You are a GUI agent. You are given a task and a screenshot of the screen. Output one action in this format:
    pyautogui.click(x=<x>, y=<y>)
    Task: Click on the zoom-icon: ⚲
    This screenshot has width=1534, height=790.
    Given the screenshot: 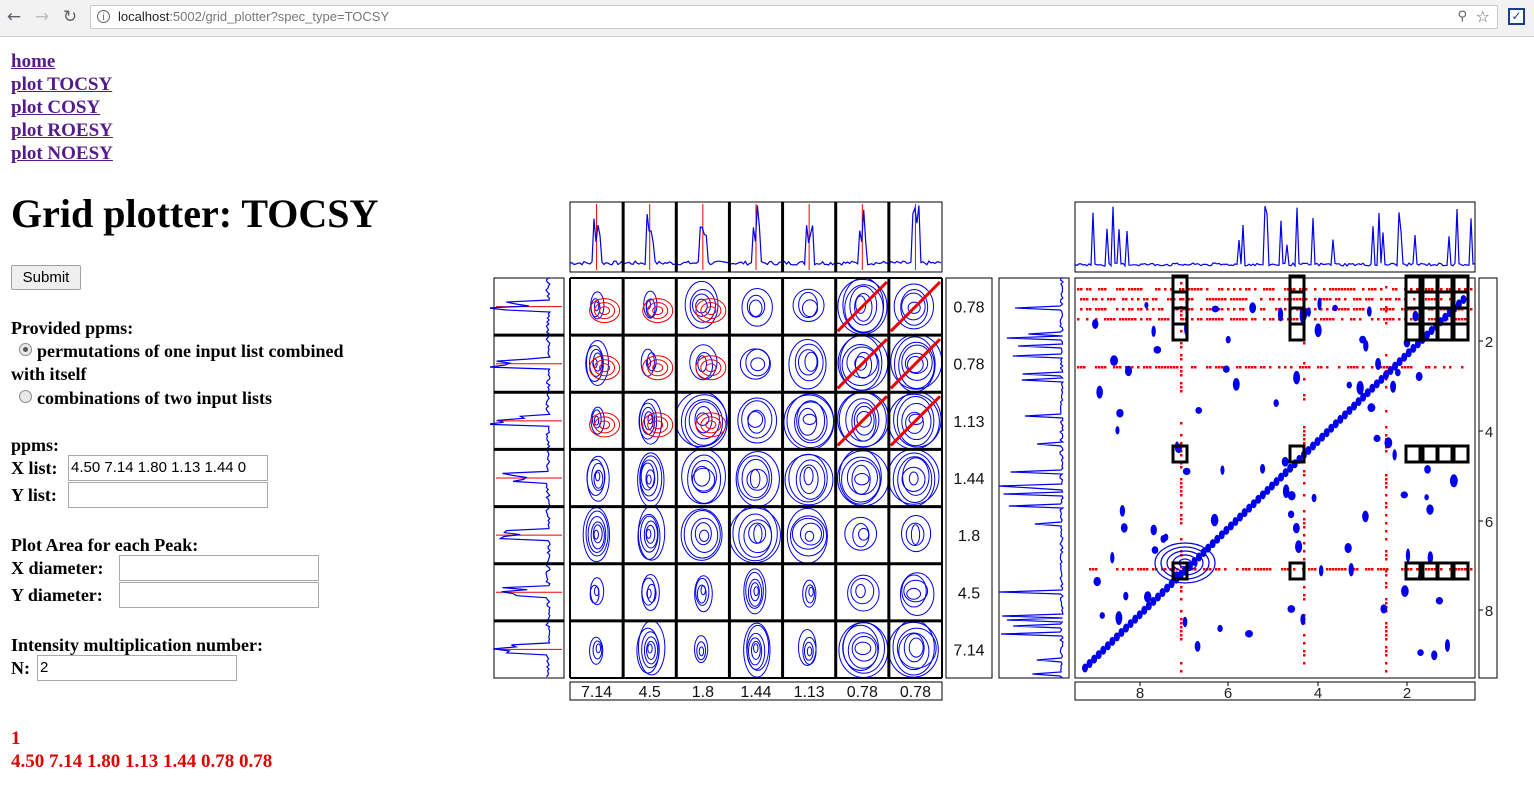 What is the action you would take?
    pyautogui.click(x=1462, y=16)
    